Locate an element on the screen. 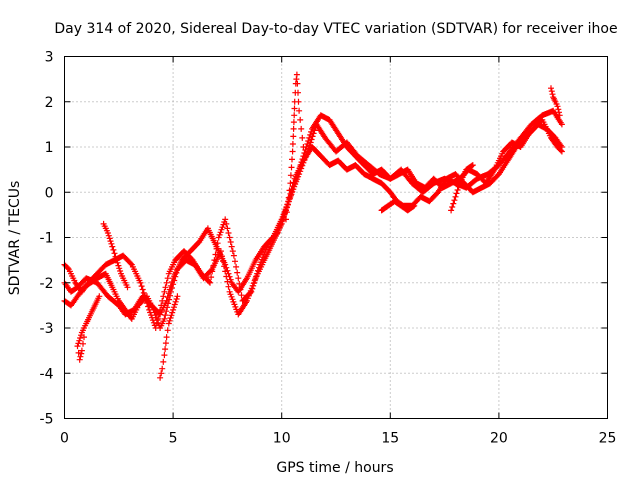 Image resolution: width=640 pixels, height=480 pixels. y-tick-label: 3 is located at coordinates (49, 58).